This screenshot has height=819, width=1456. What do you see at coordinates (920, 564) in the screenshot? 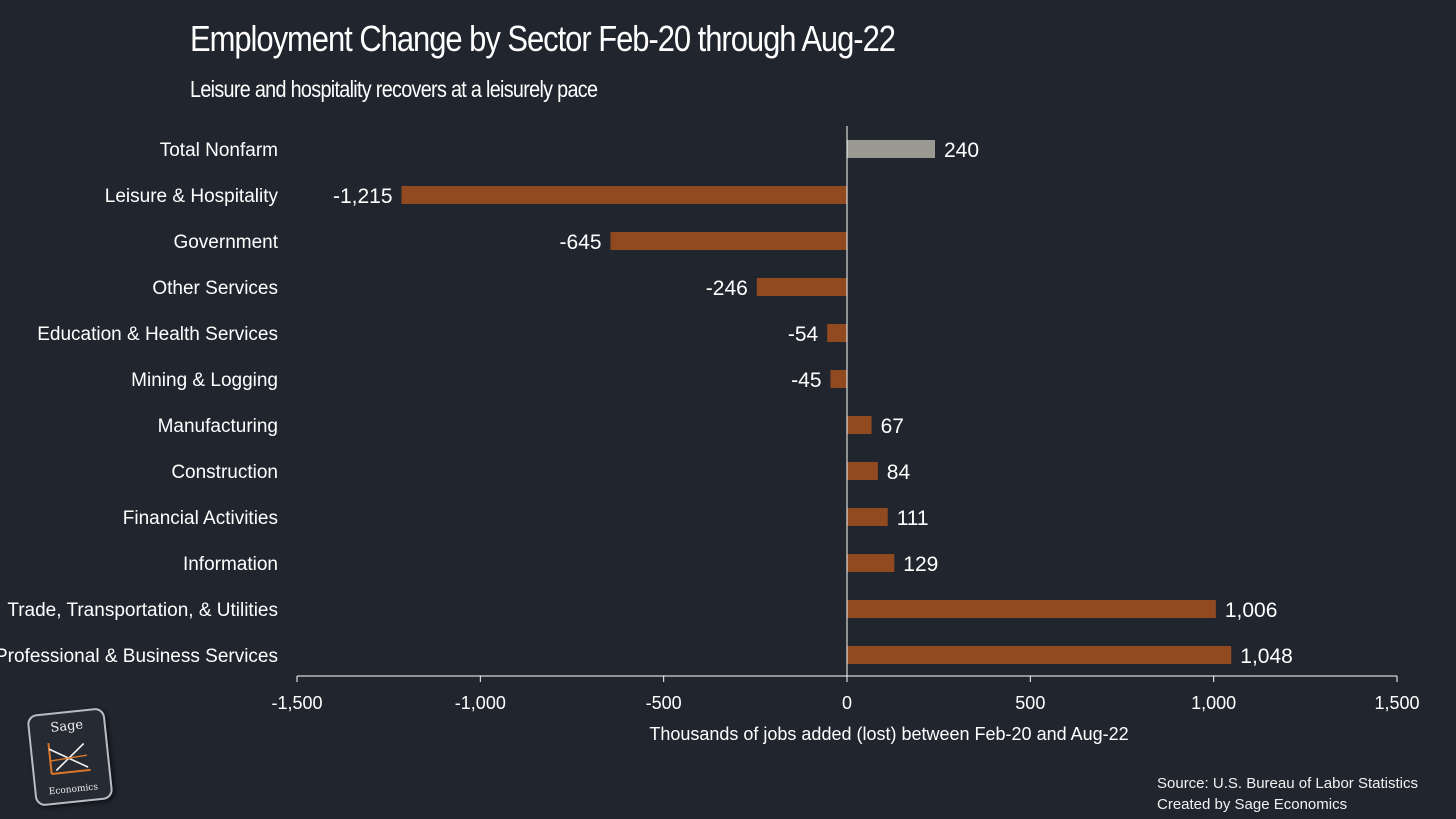
I see `data-label-9: 129` at bounding box center [920, 564].